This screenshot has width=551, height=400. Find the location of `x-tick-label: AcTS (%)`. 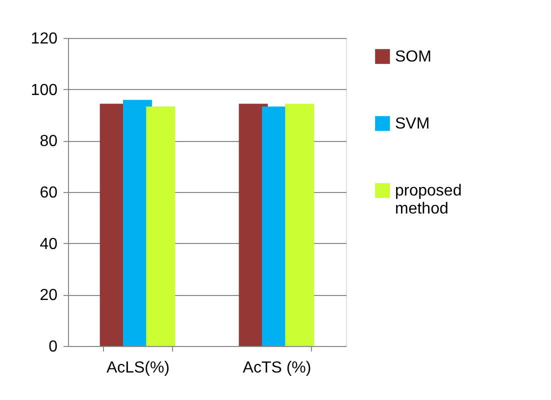

x-tick-label: AcTS (%) is located at coordinates (277, 368).